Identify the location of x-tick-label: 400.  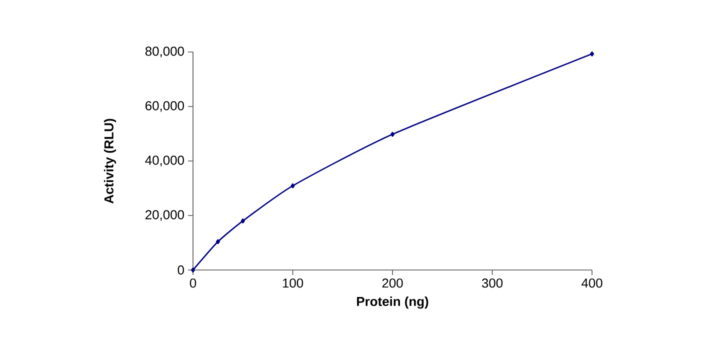
(592, 283).